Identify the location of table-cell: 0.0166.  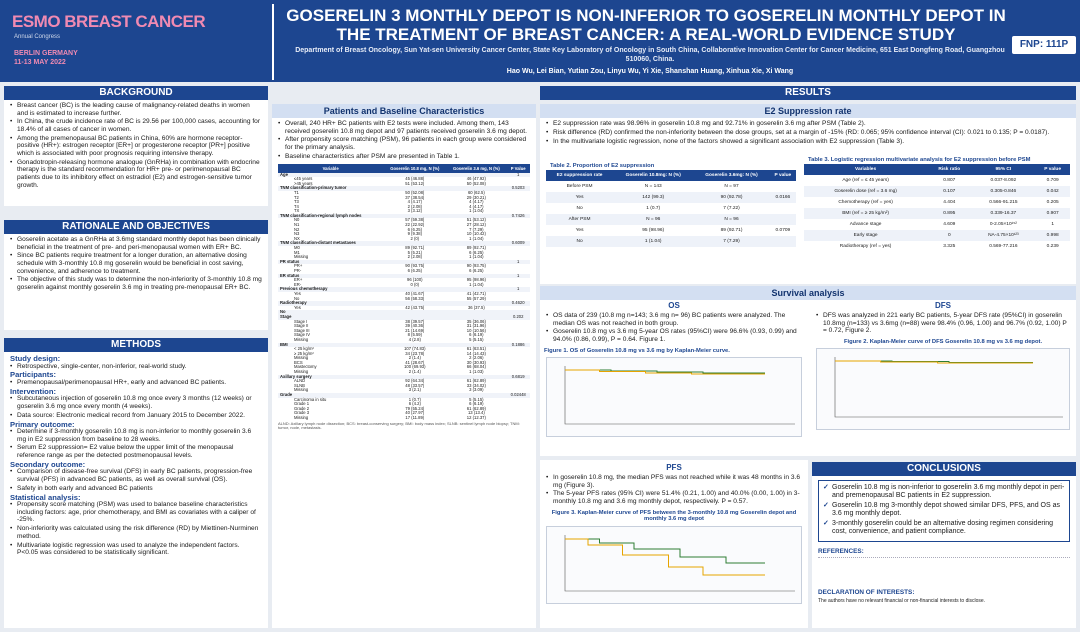
(782, 198).